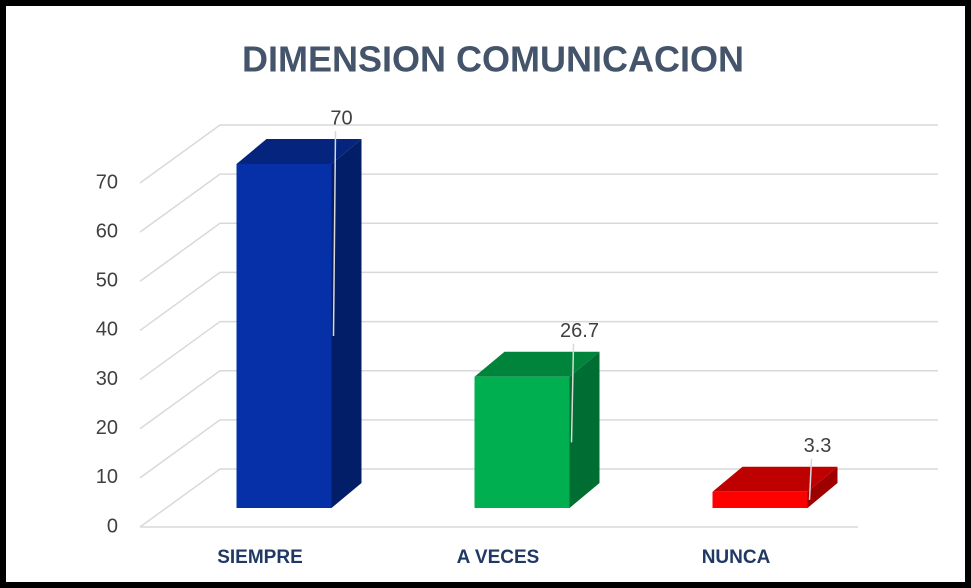  Describe the element at coordinates (107, 379) in the screenshot. I see `y-tick-label: 30` at that location.